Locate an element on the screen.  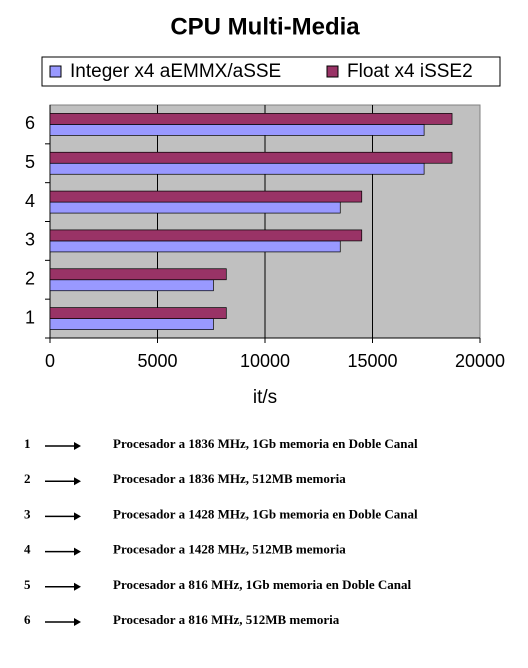
y-tick-label: 4 is located at coordinates (30, 201).